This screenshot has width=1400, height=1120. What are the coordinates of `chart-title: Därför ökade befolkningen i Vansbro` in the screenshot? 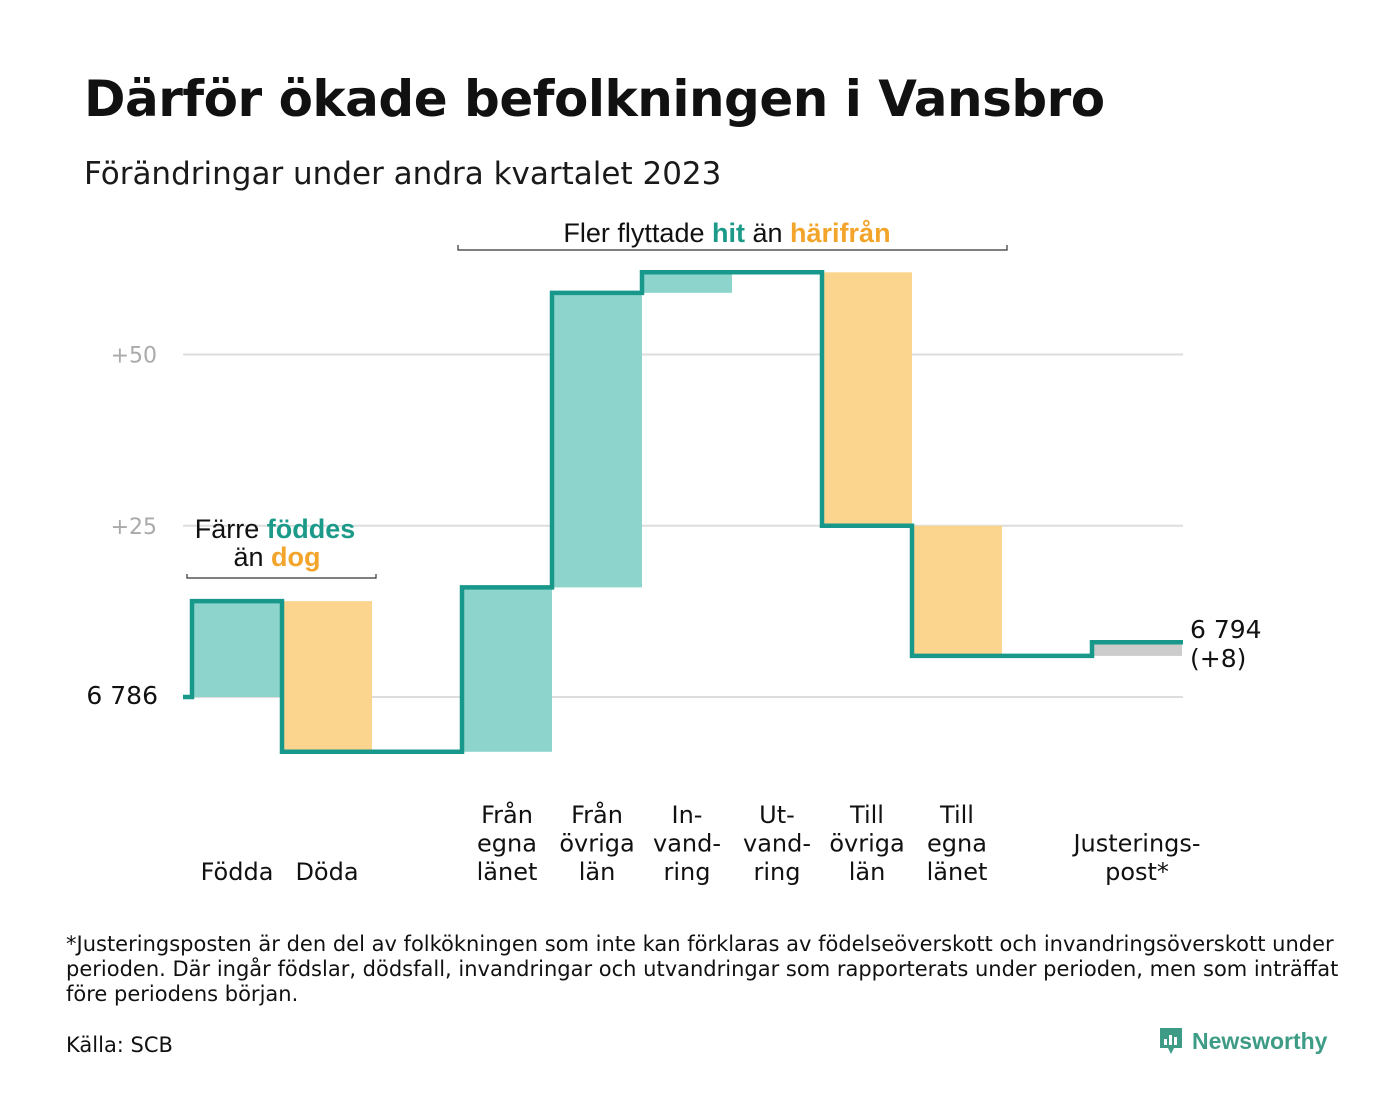 It's located at (594, 99).